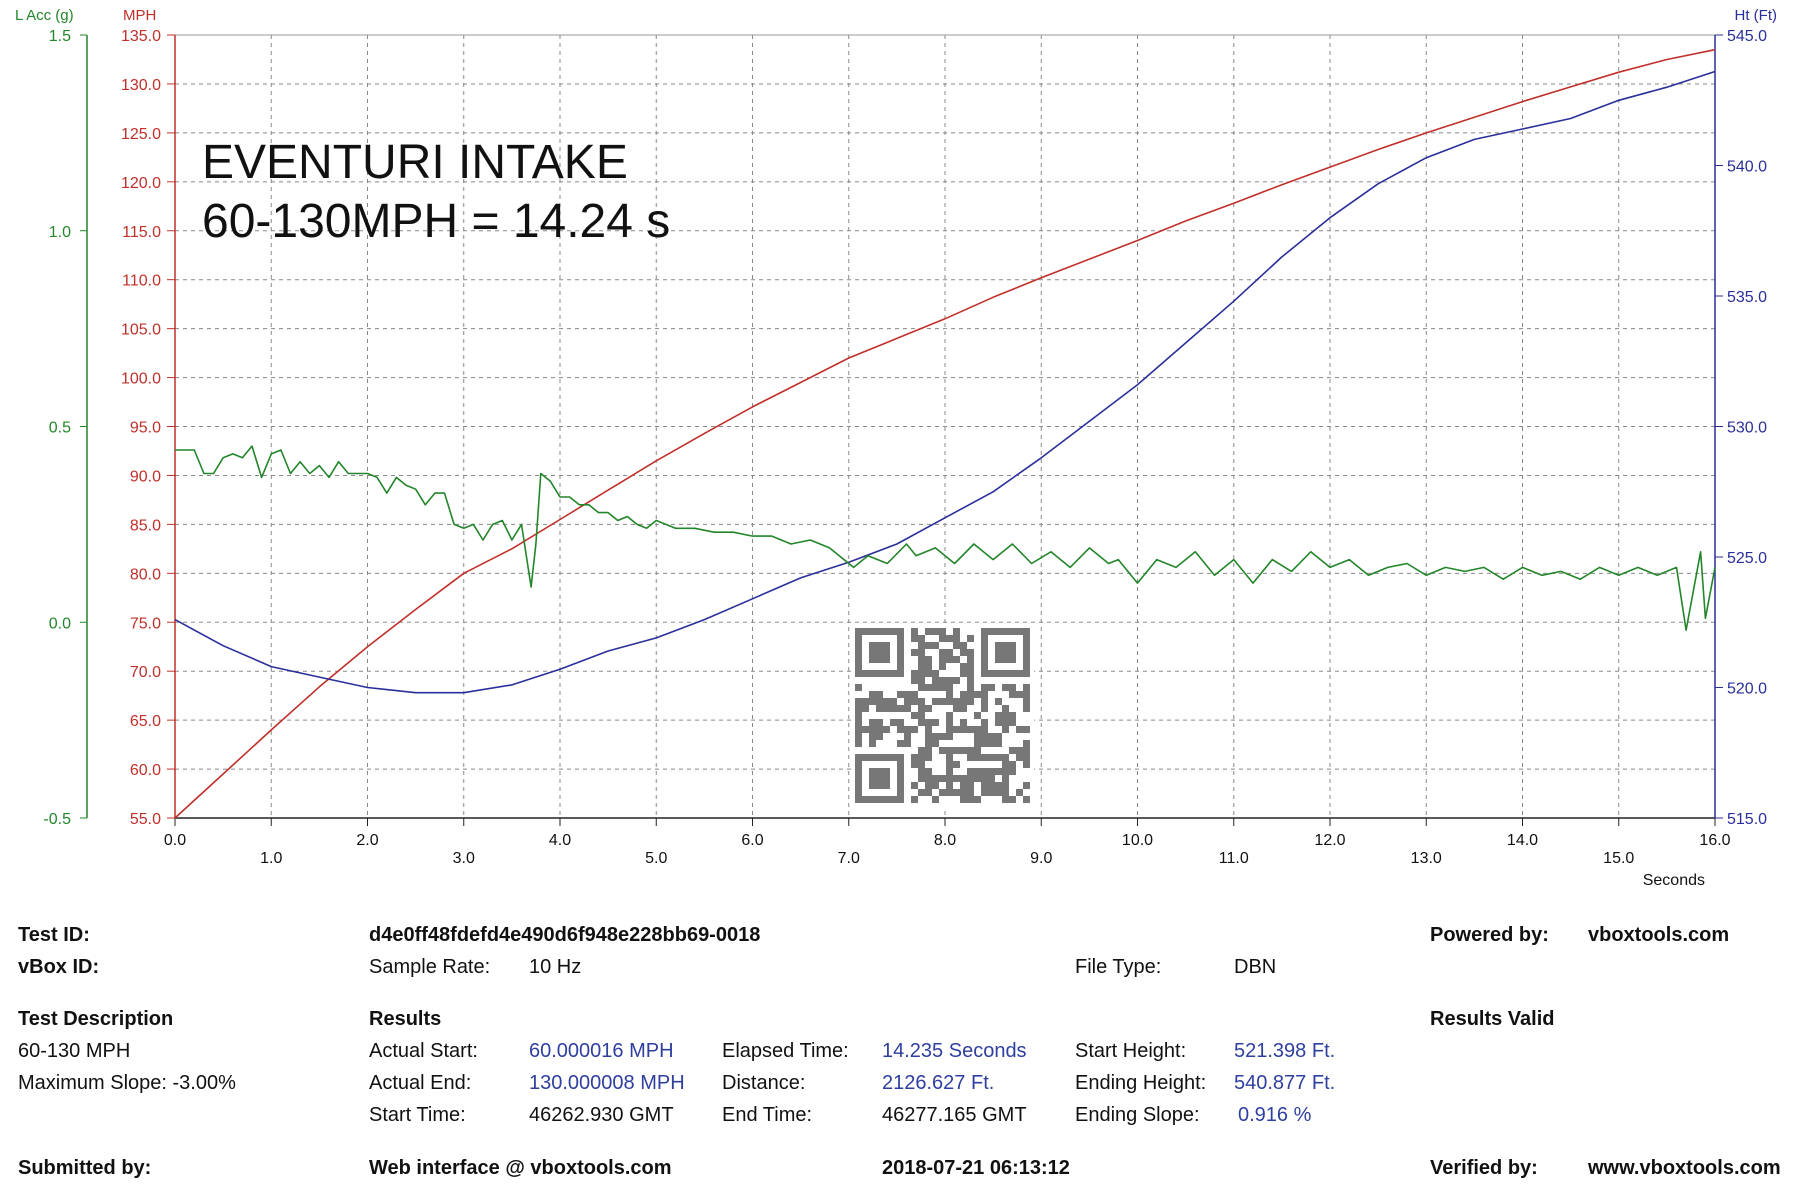 The width and height of the screenshot is (1800, 1200). What do you see at coordinates (1684, 1168) in the screenshot?
I see `verified-by-value: www.vboxtools.com` at bounding box center [1684, 1168].